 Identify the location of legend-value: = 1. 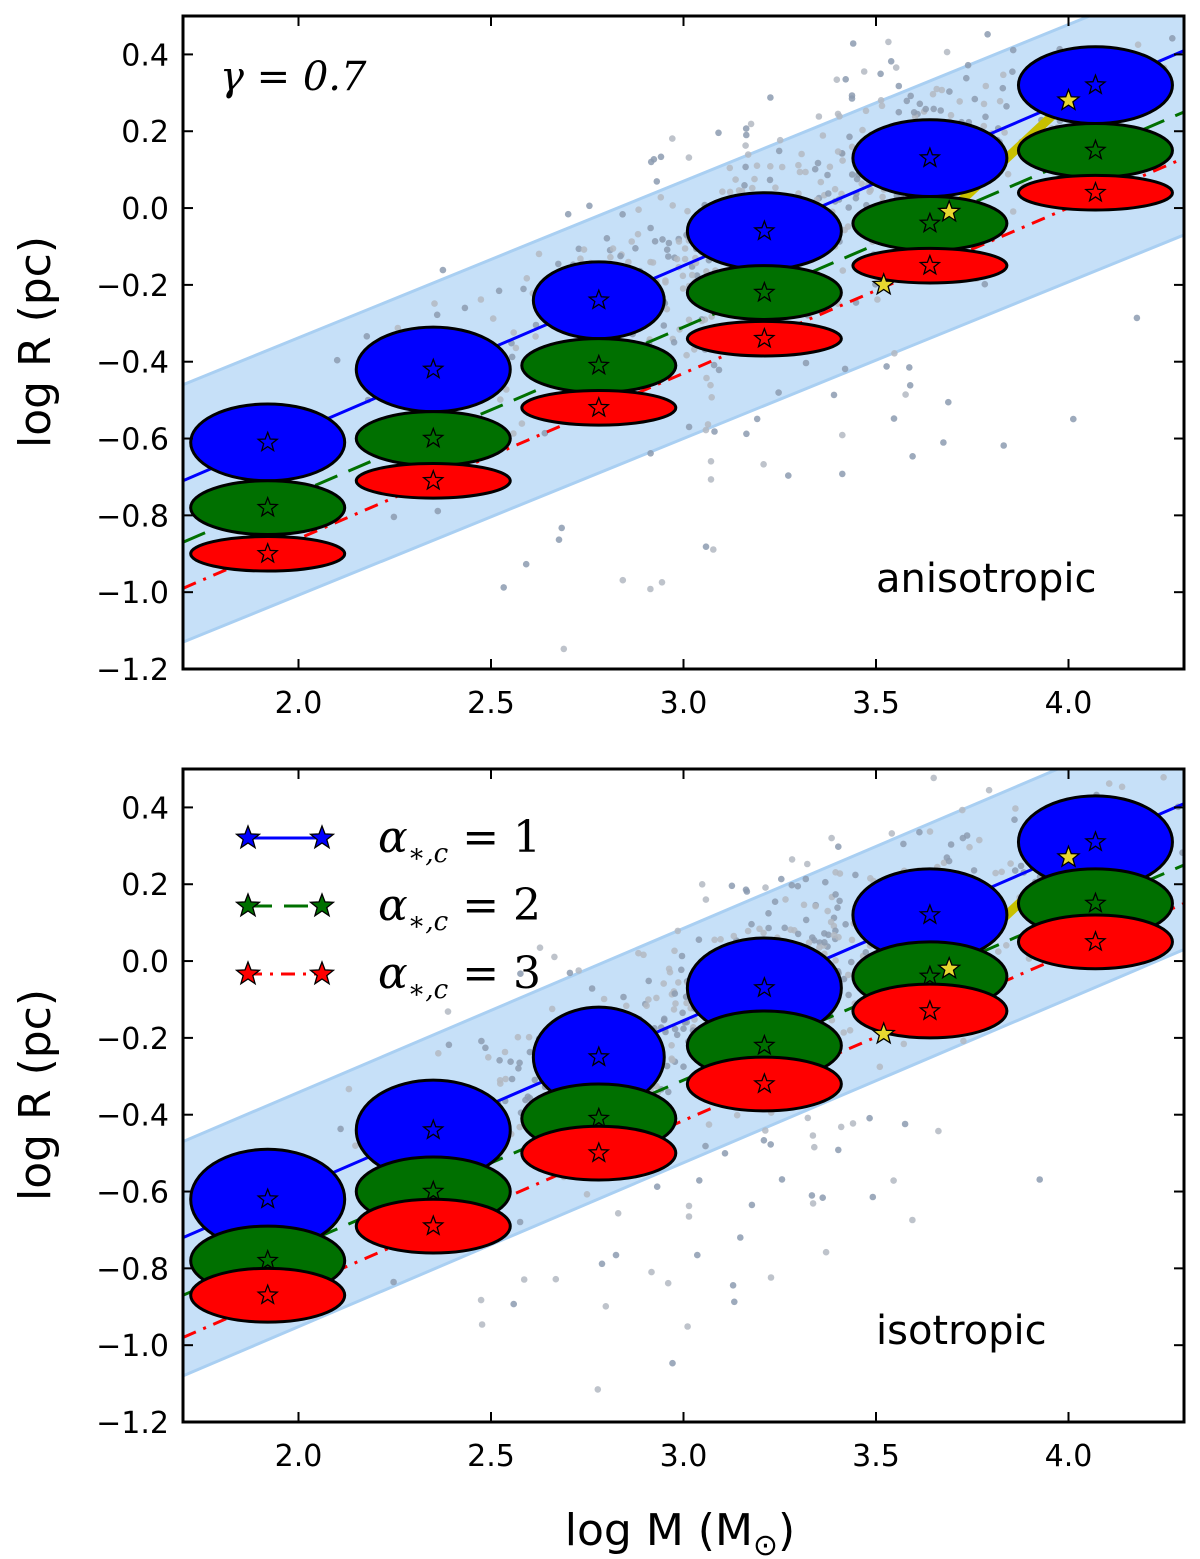
(494, 837).